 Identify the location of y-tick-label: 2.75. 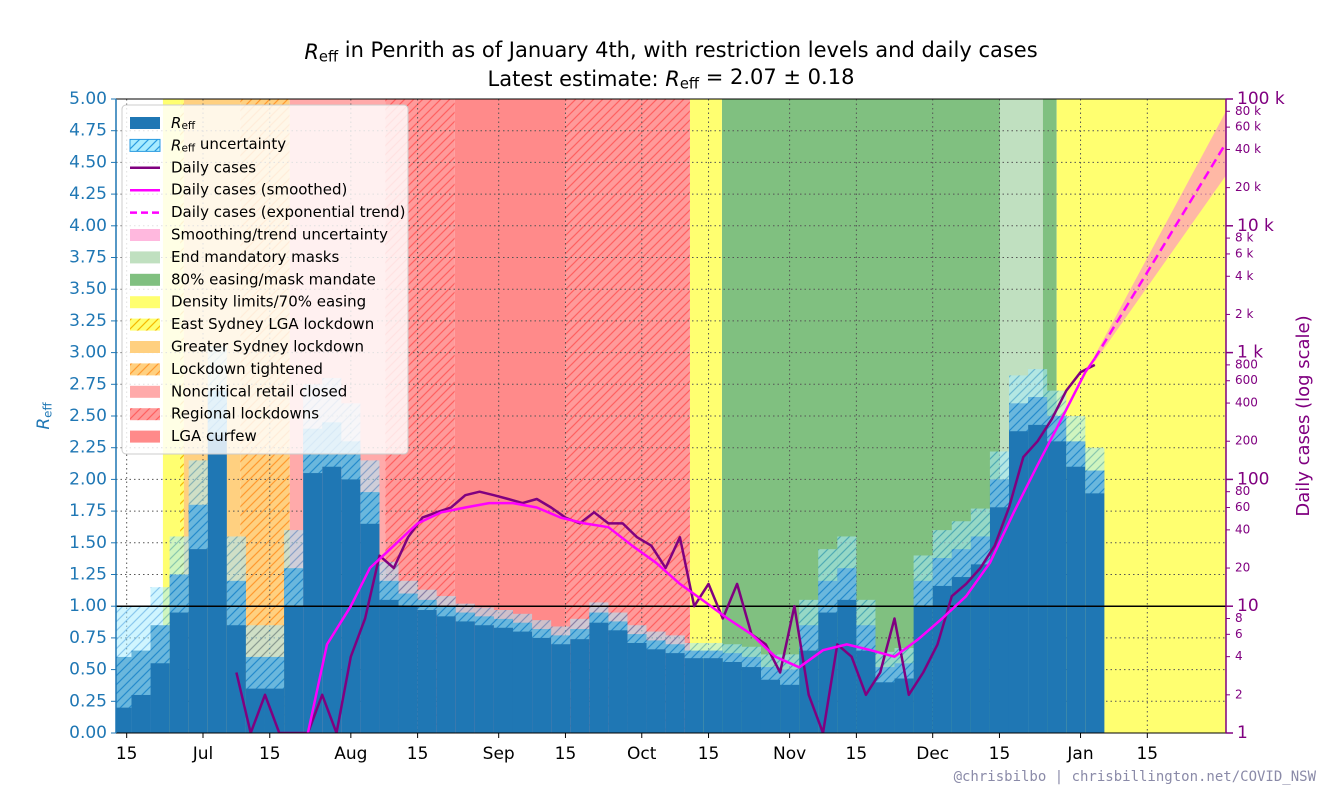
(88, 384).